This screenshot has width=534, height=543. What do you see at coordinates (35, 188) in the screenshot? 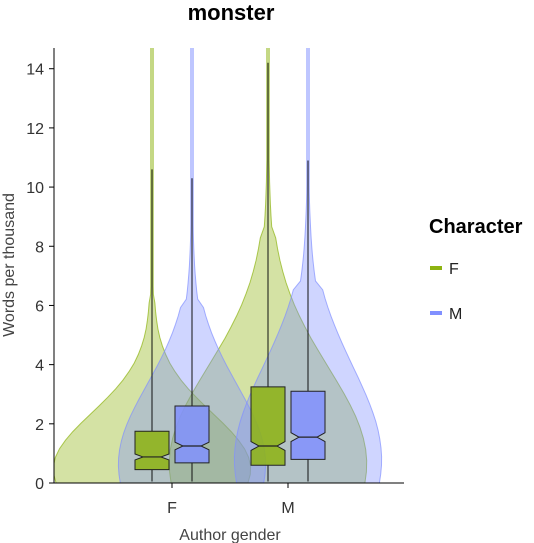
I see `y-tick-label: 10` at bounding box center [35, 188].